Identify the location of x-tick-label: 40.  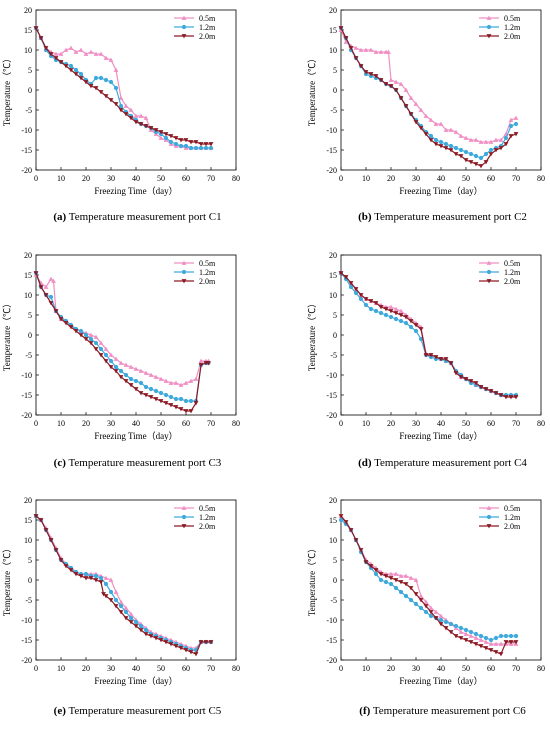
(136, 178).